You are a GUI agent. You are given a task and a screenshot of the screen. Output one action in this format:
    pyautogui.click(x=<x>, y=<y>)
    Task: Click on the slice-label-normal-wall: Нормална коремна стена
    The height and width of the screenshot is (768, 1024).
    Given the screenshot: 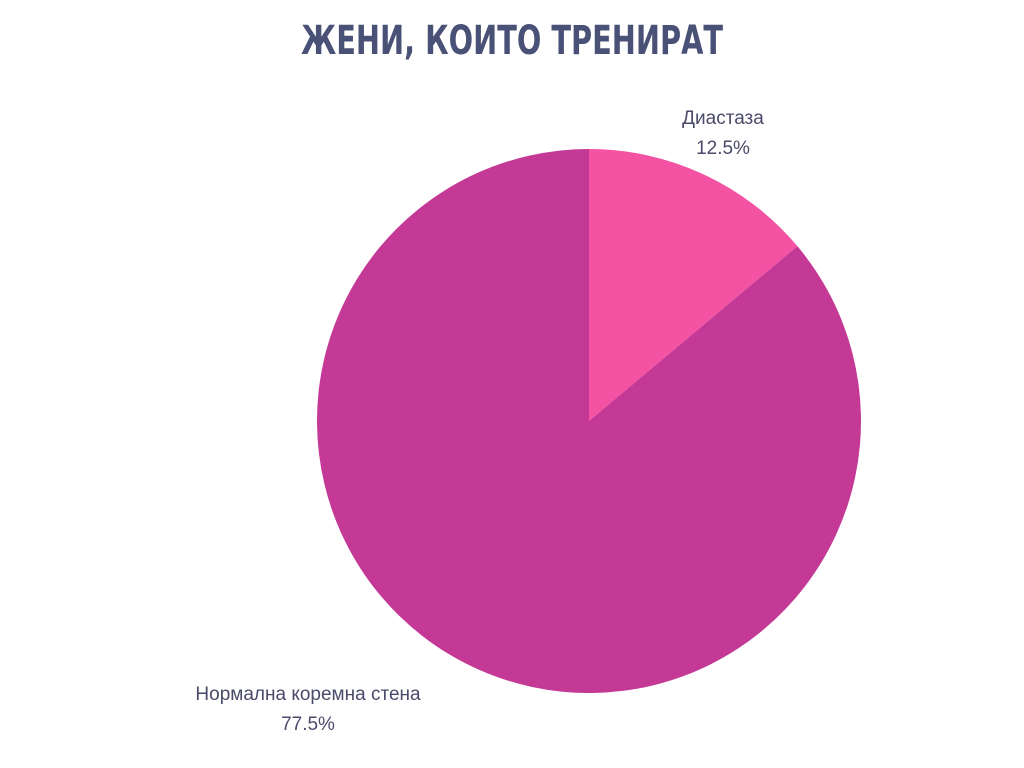 What is the action you would take?
    pyautogui.click(x=308, y=694)
    